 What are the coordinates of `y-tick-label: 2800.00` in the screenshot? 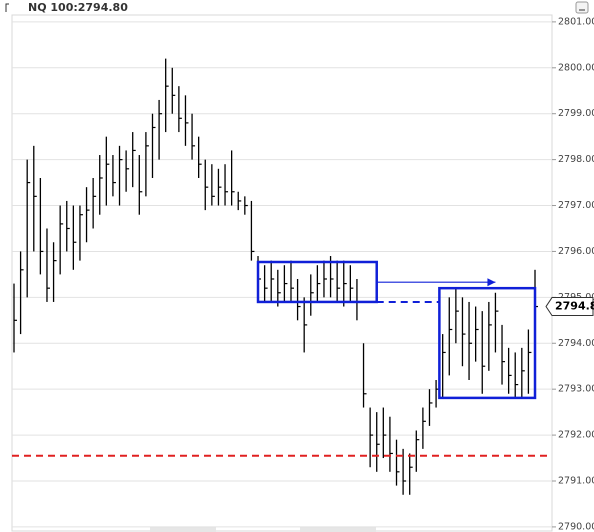 It's located at (576, 67).